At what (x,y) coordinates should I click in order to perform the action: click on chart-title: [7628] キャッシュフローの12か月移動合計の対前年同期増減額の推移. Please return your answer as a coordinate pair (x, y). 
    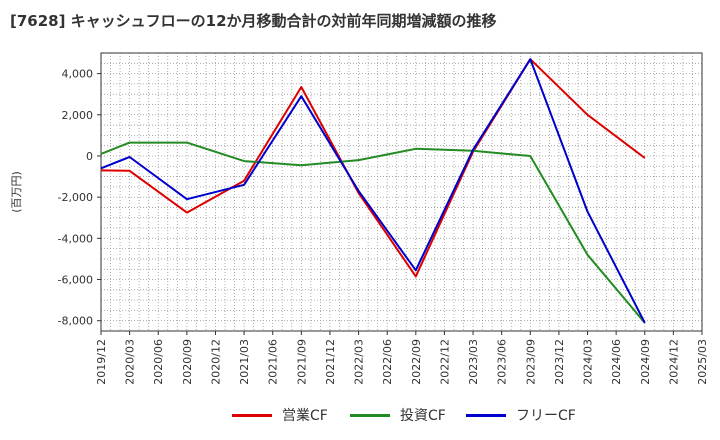
    Looking at the image, I should click on (253, 21).